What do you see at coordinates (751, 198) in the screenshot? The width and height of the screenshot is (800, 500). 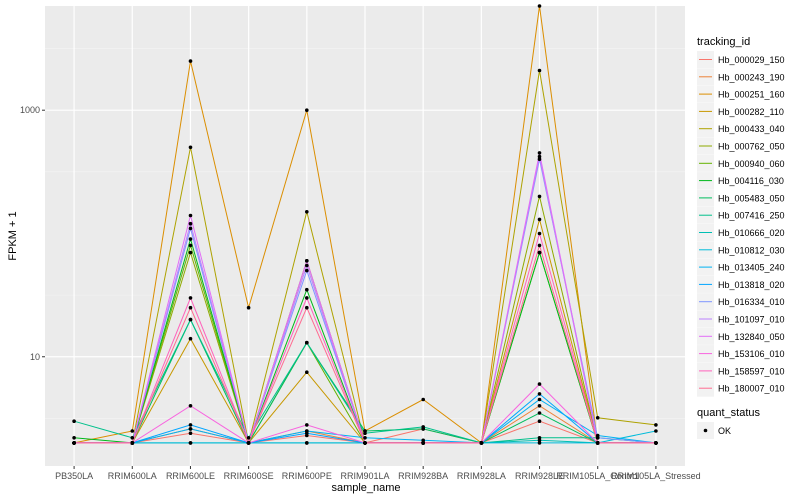 I see `legend-label-Hb_005483_050: Hb_005483_050` at bounding box center [751, 198].